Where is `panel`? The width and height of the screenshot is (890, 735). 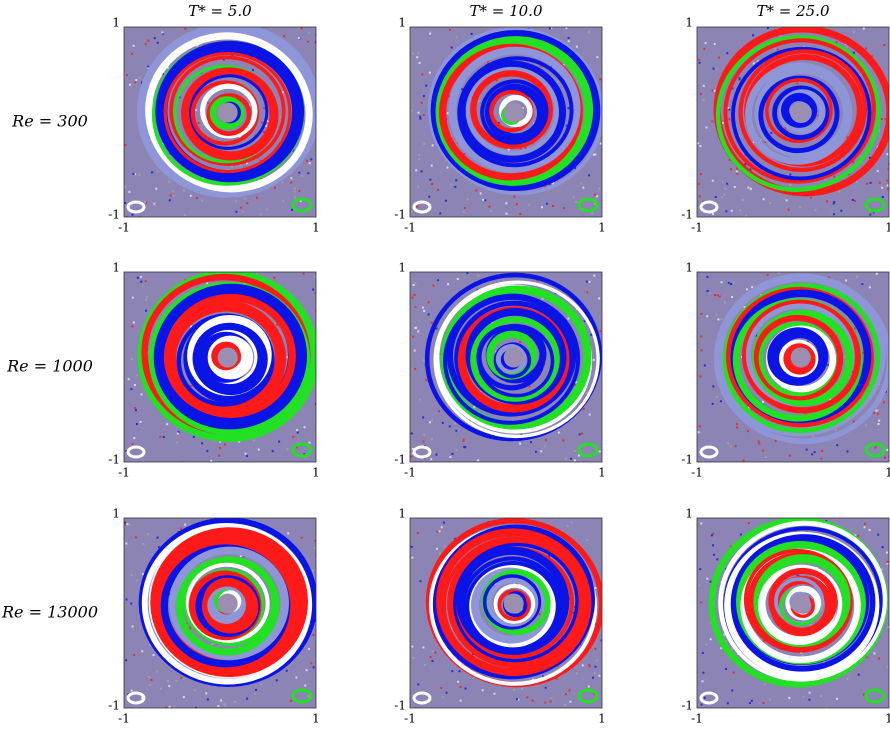
panel is located at coordinates (220, 613).